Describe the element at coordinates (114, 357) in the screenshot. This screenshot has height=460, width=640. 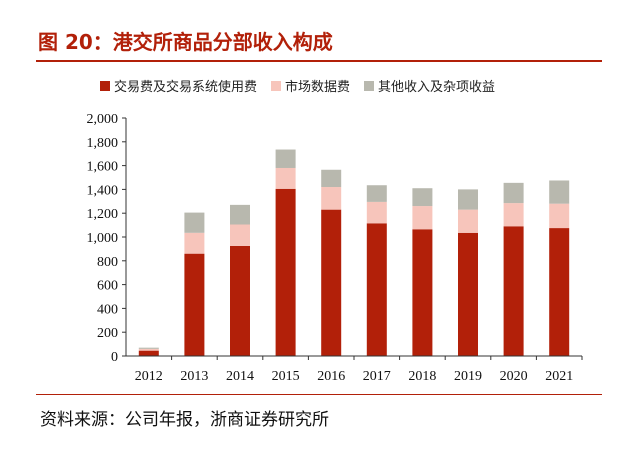
I see `y-tick-label: 0` at that location.